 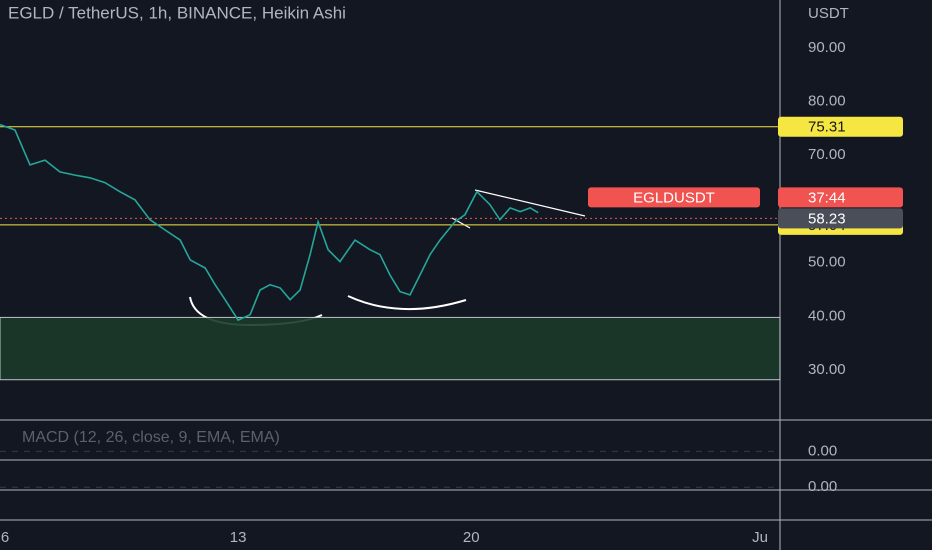 I want to click on level-label-bg, so click(x=840, y=126).